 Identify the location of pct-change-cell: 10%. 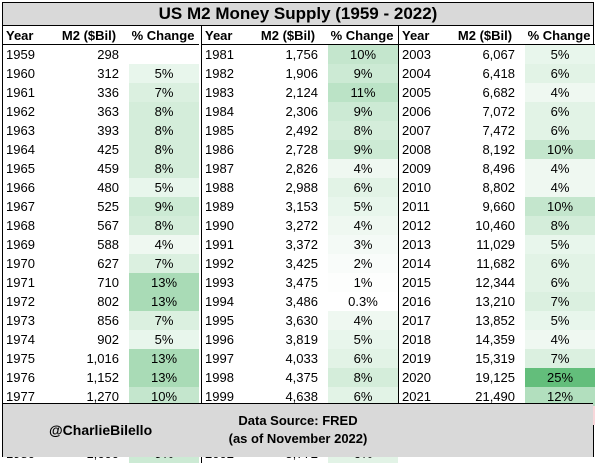
(560, 149).